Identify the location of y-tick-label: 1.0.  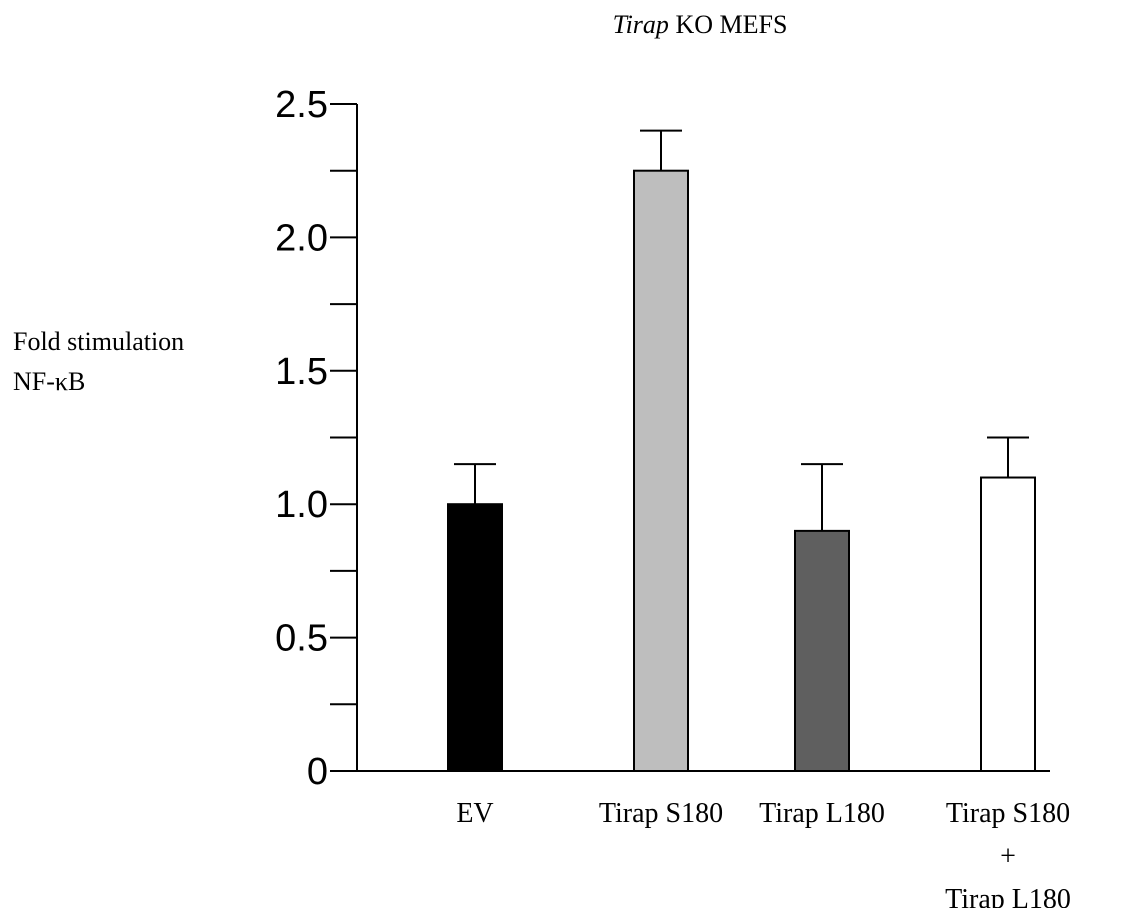
(301, 505).